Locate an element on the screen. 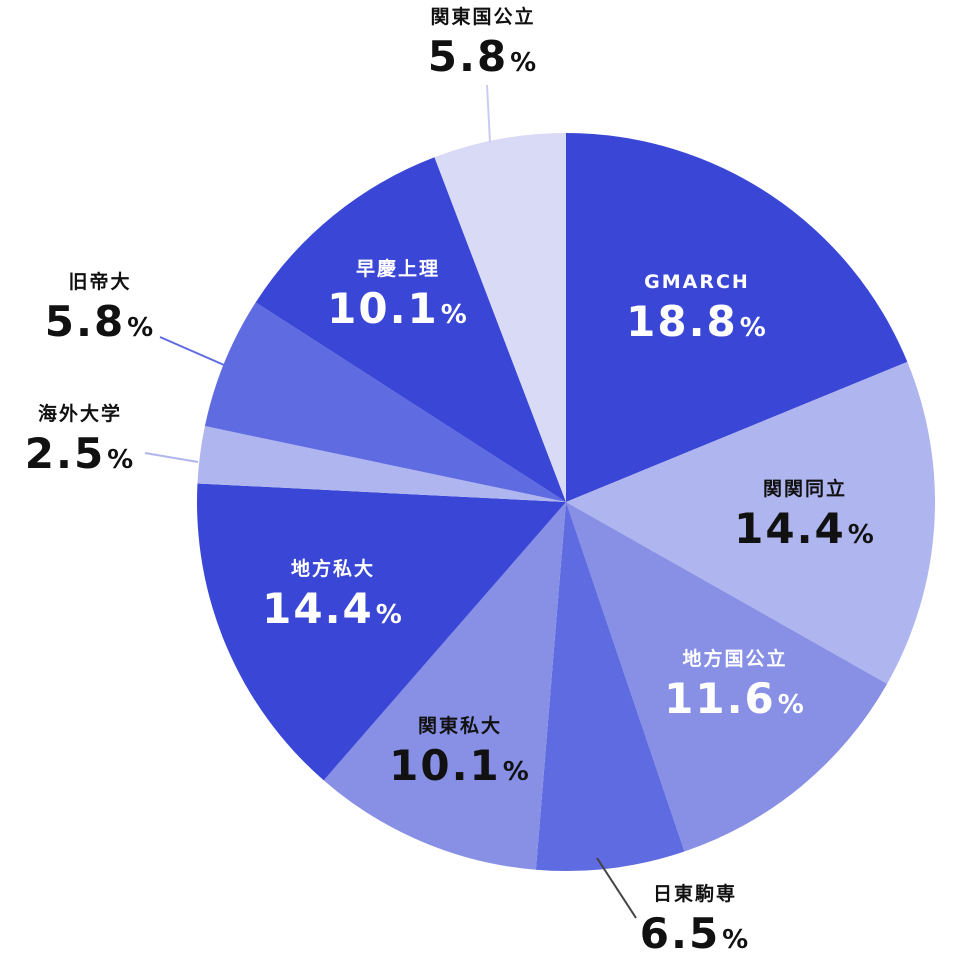 Image resolution: width=980 pixels, height=978 pixels. slice-label: GMARCH 18.8% is located at coordinates (697, 311).